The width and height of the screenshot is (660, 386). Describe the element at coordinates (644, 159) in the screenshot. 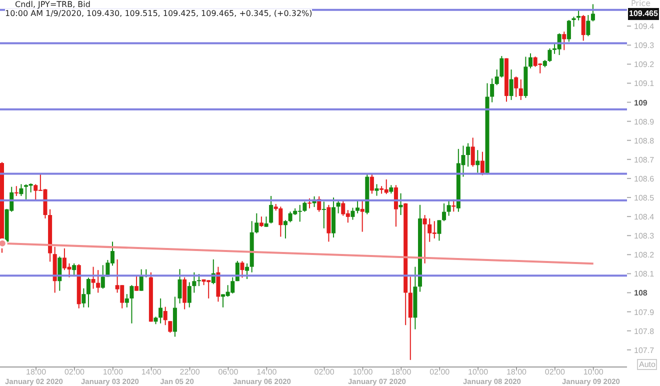

I see `y-tick-label: 108.7` at that location.